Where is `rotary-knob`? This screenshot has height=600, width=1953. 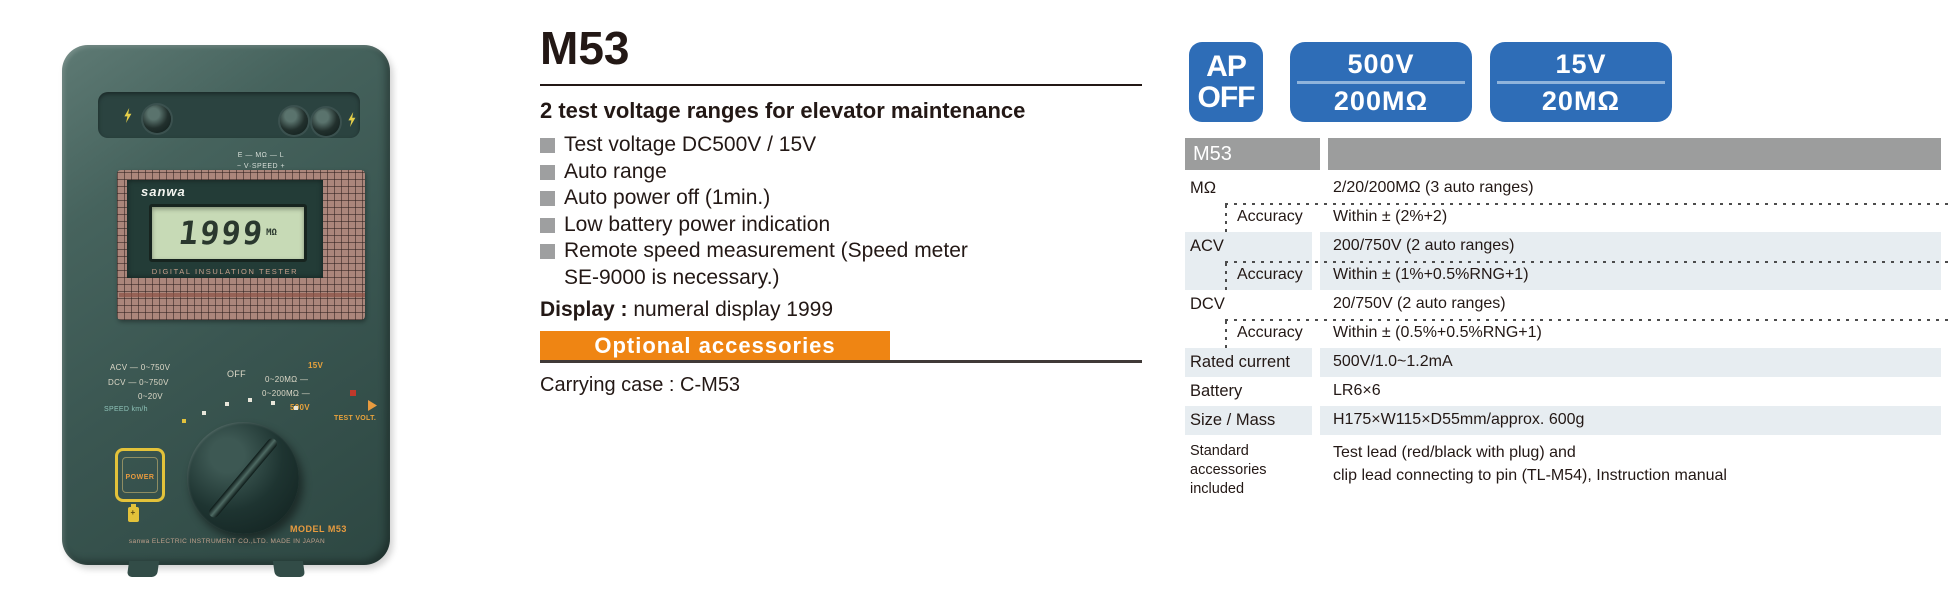 rotary-knob is located at coordinates (243, 478).